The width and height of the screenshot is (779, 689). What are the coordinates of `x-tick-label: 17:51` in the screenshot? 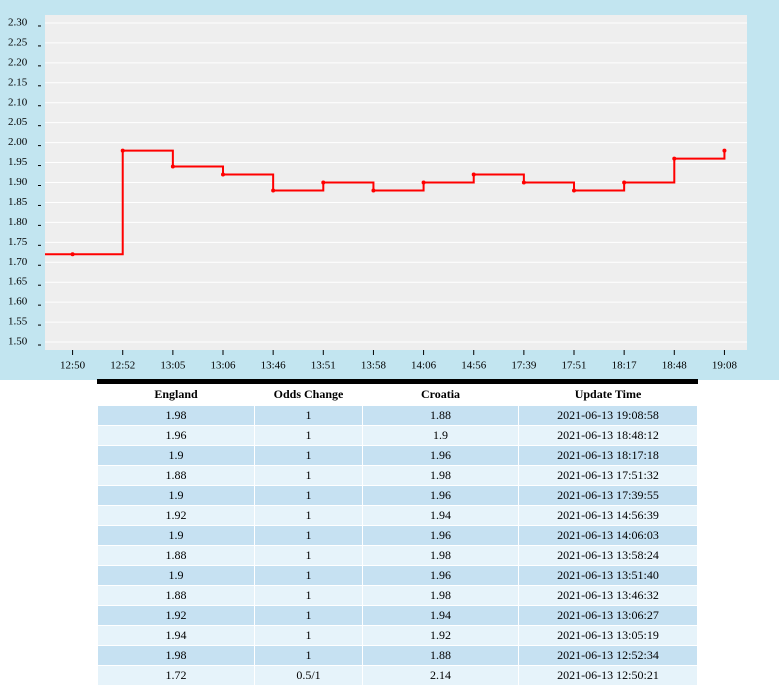 It's located at (573, 366).